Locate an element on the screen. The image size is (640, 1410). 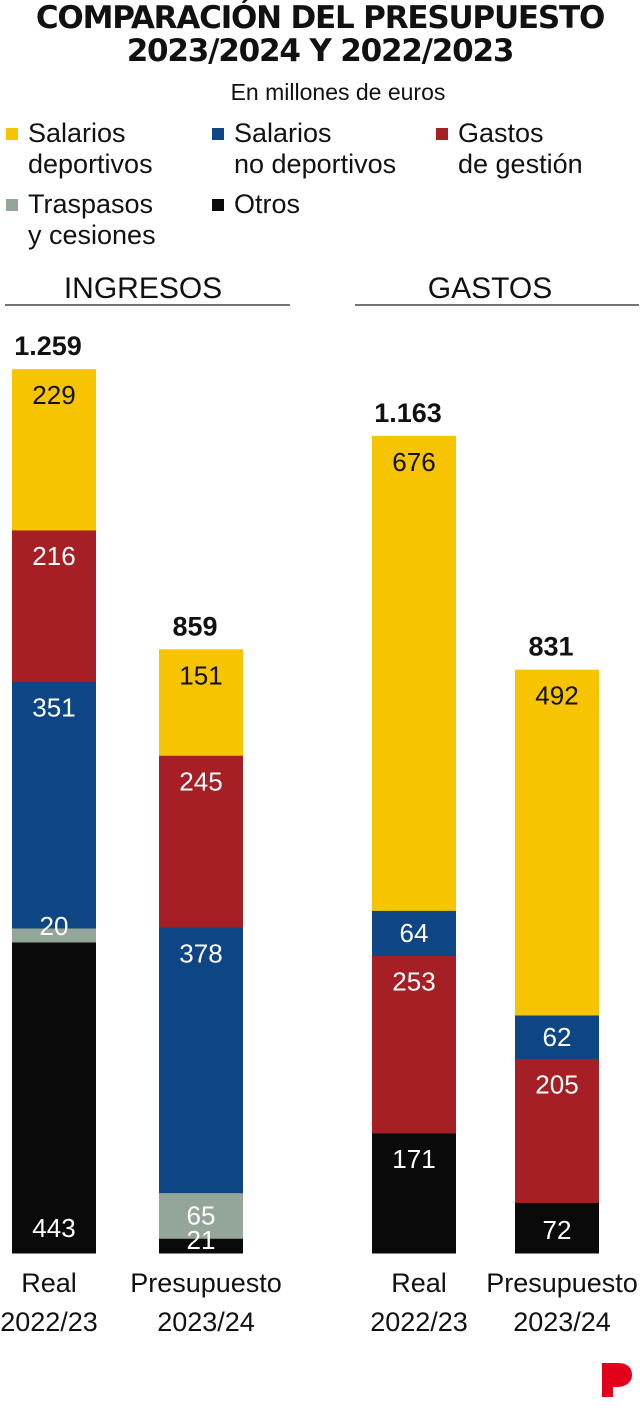
data-label-gastos-salarios-no-deportivos: 62 is located at coordinates (557, 1037).